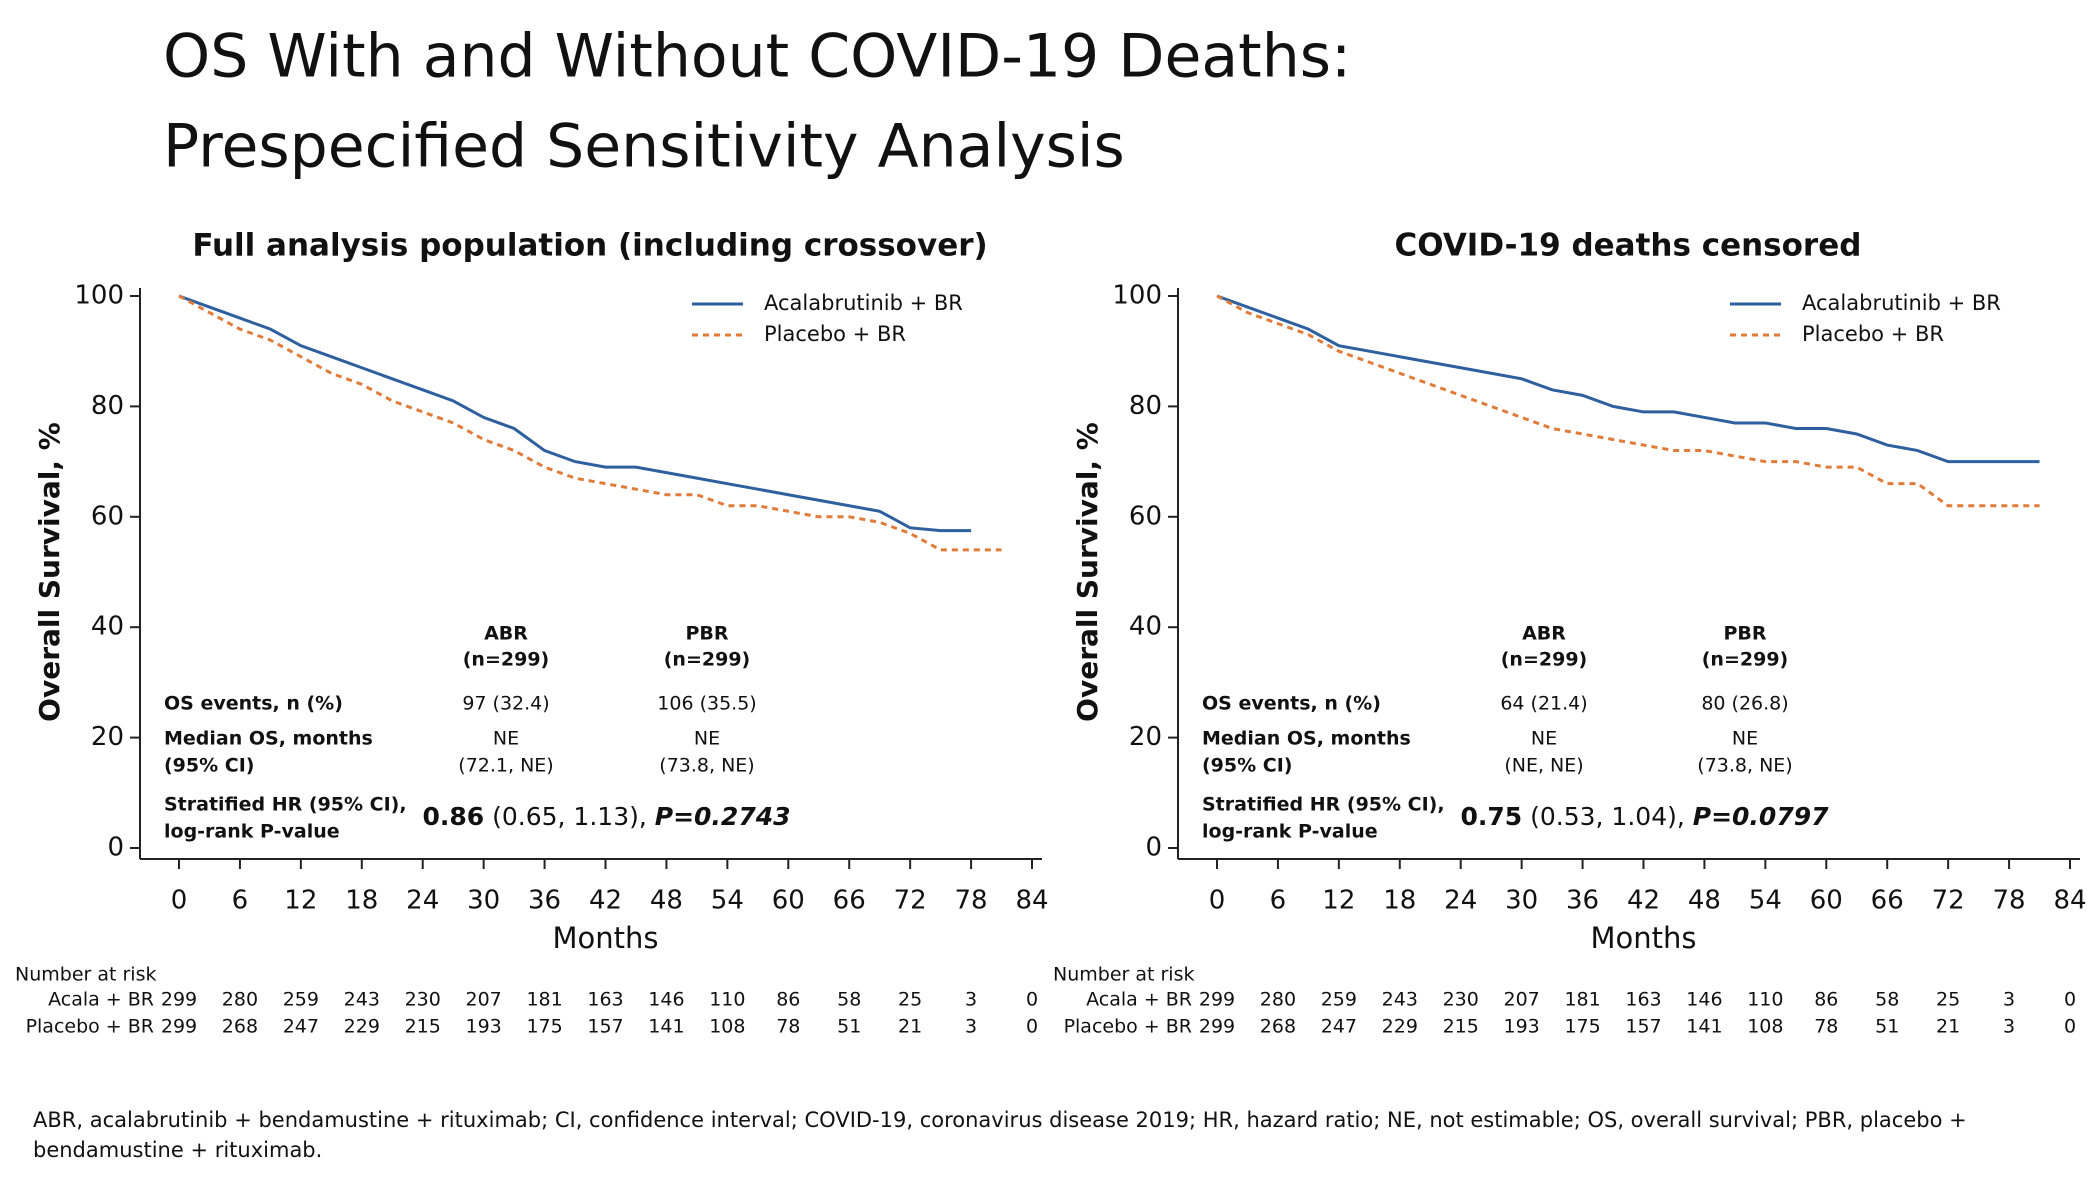 The width and height of the screenshot is (2094, 1182). I want to click on stats-column-header: PBR, so click(1744, 634).